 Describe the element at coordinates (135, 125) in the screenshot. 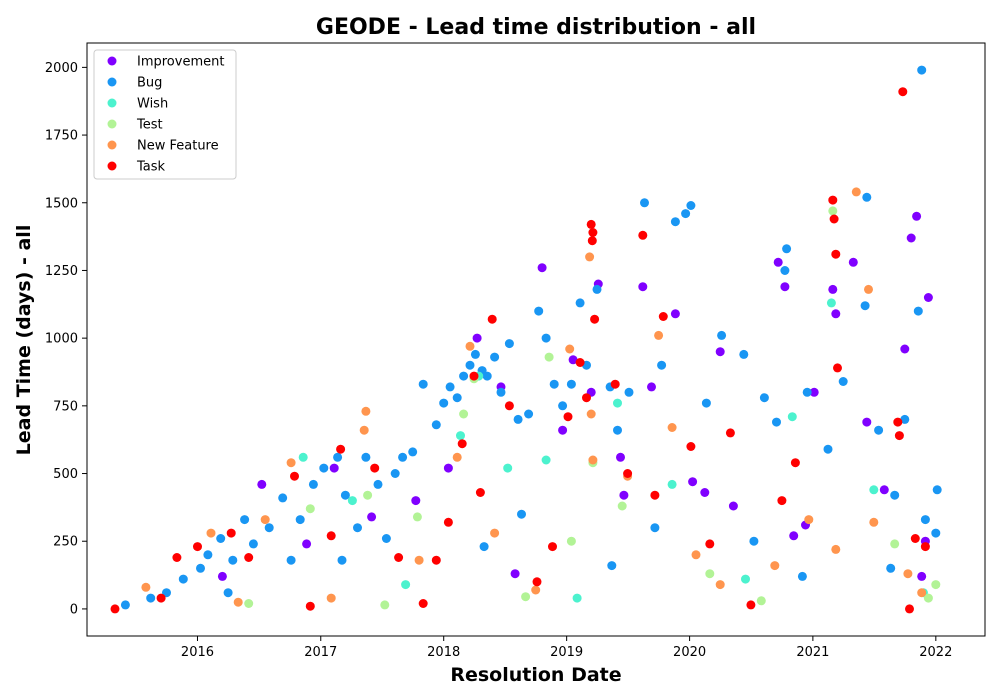

I see `legend-item: Test` at that location.